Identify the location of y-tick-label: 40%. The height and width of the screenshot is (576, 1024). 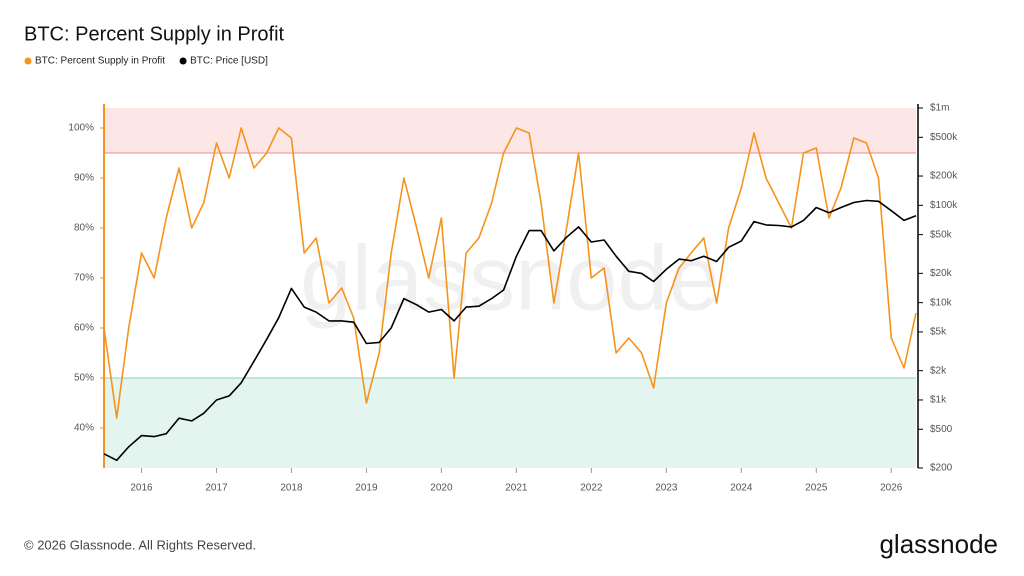
(84, 428).